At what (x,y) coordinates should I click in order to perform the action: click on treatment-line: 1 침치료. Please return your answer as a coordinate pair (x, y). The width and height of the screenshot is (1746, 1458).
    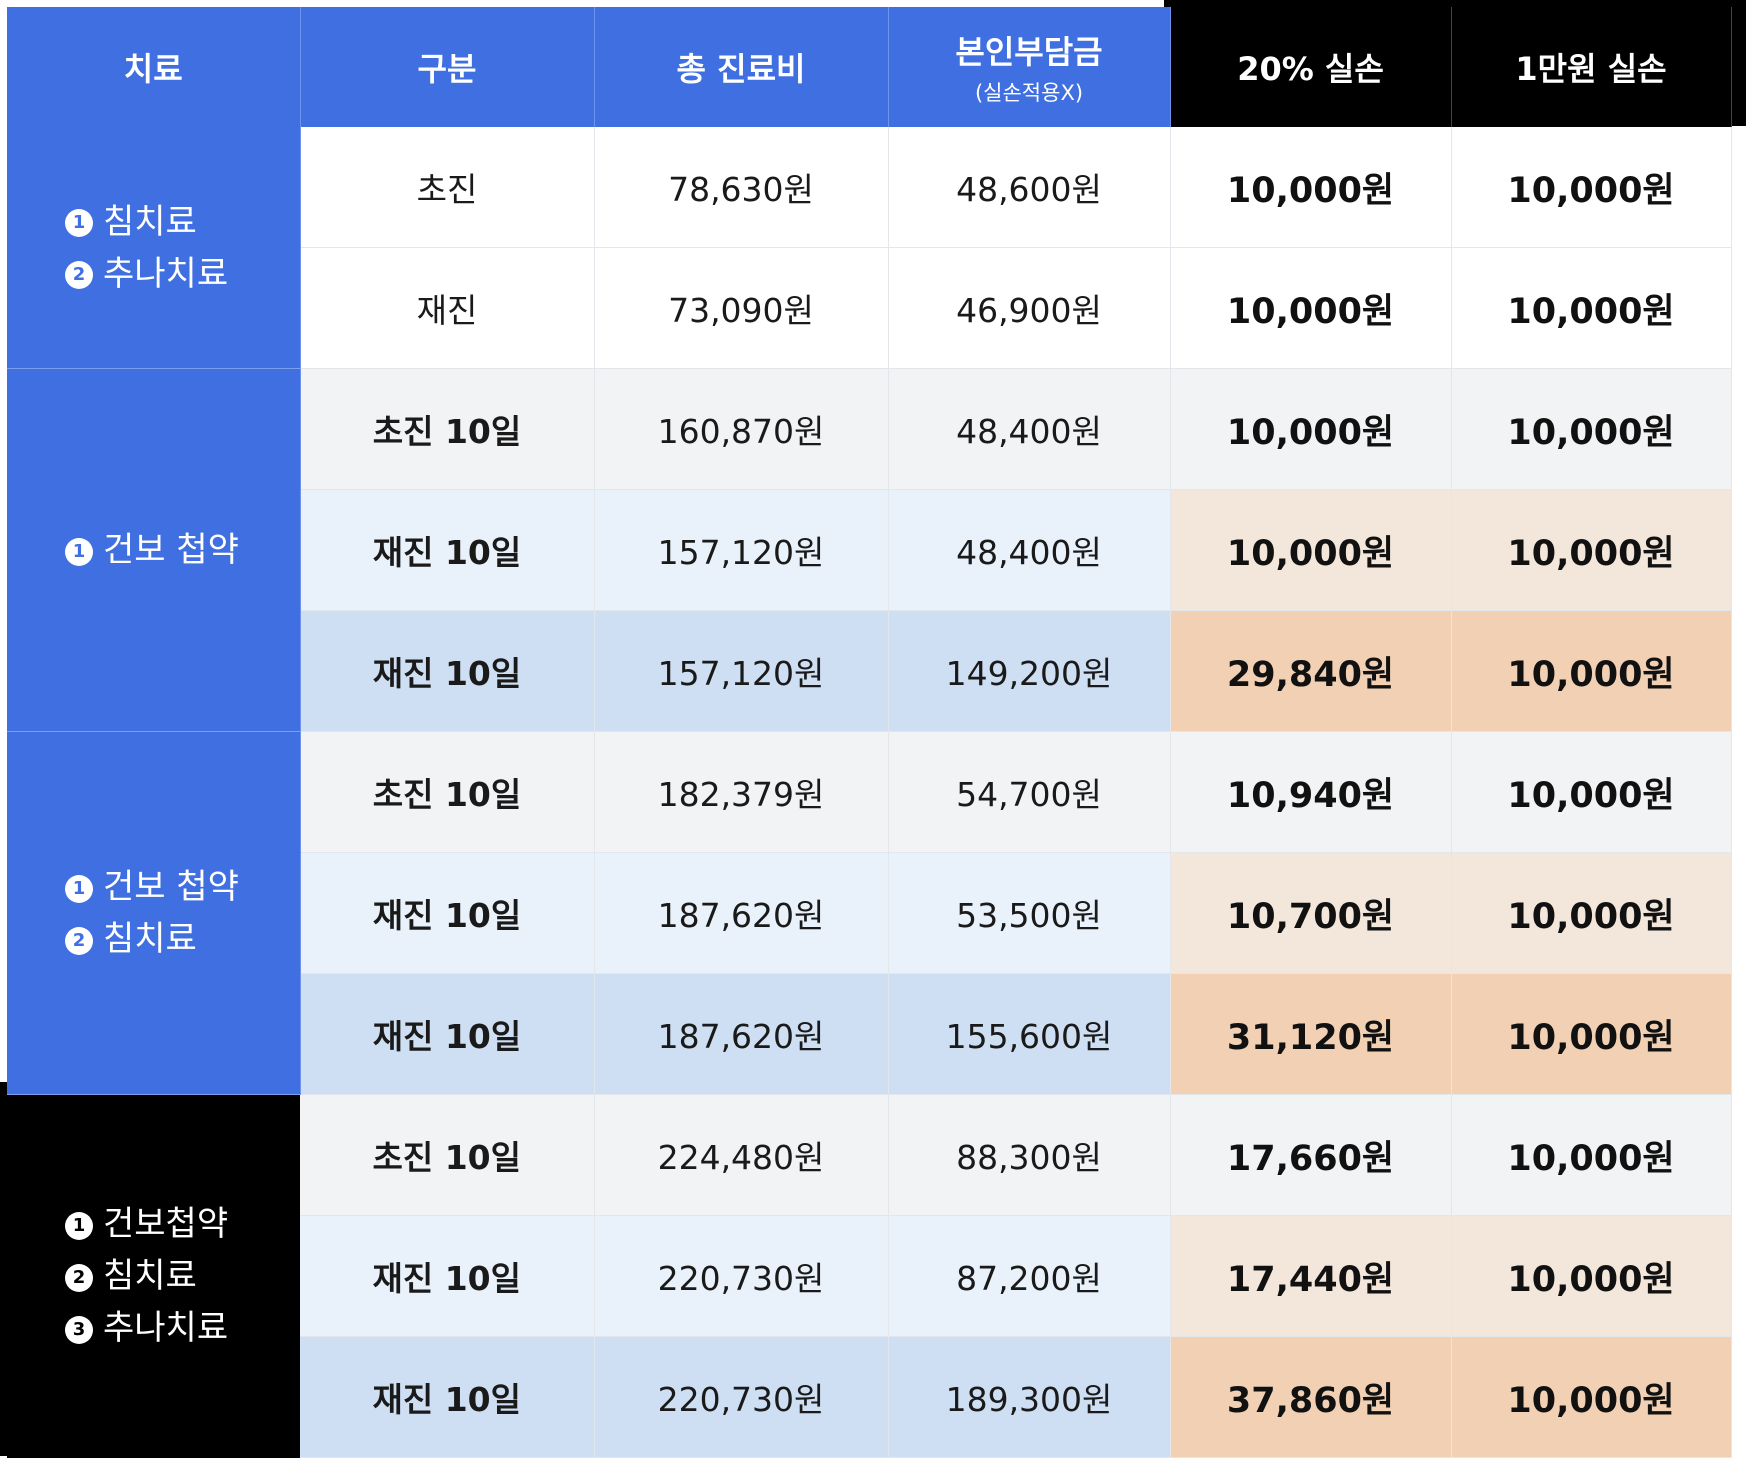
    Looking at the image, I should click on (182, 222).